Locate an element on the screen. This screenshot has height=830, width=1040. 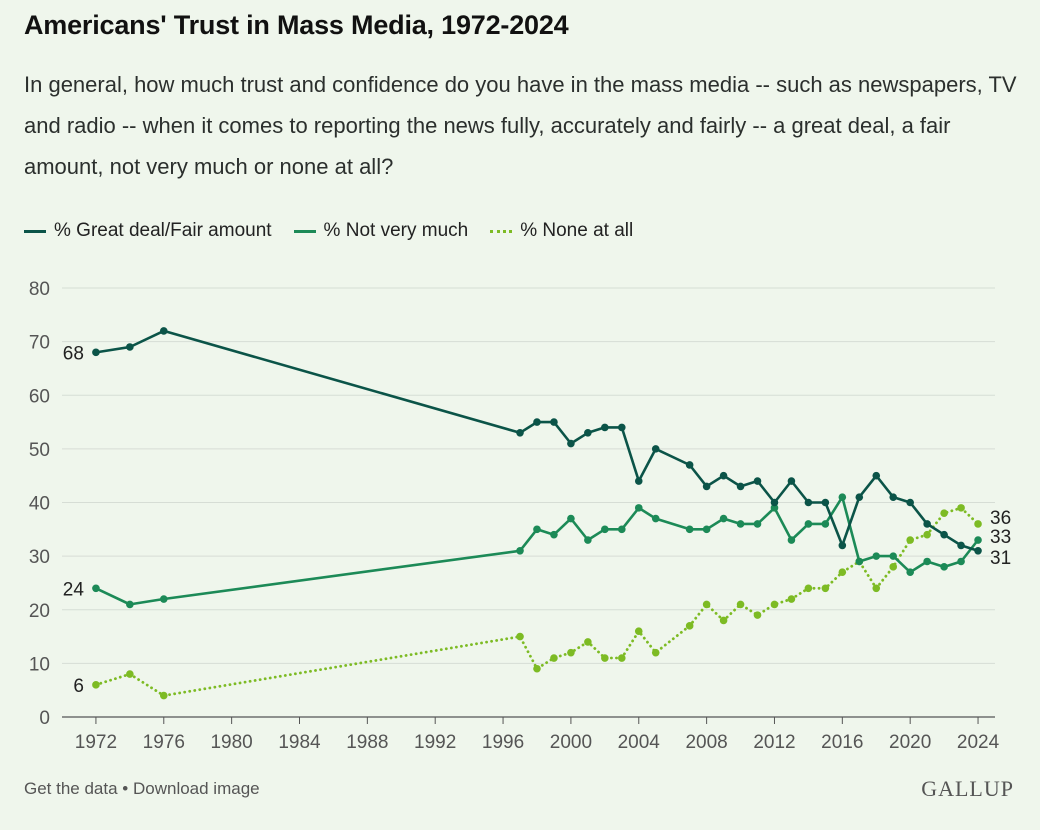
x-tick-label: 1984 is located at coordinates (299, 742).